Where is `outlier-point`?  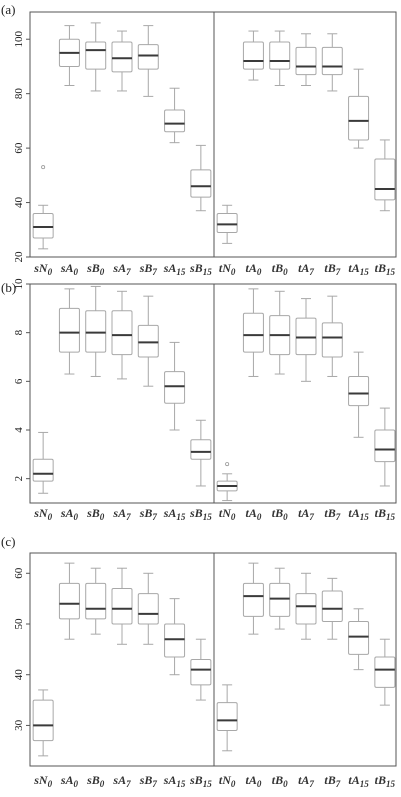
outlier-point is located at coordinates (43, 167).